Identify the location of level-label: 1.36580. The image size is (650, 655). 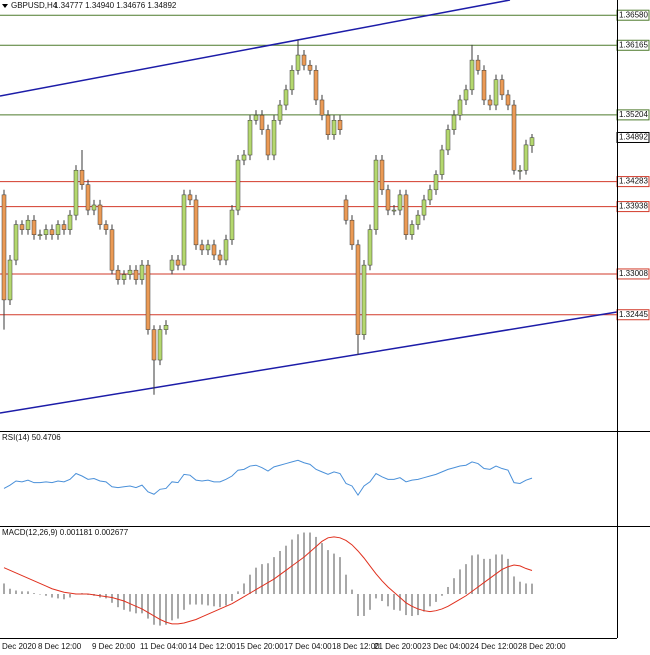
(633, 14).